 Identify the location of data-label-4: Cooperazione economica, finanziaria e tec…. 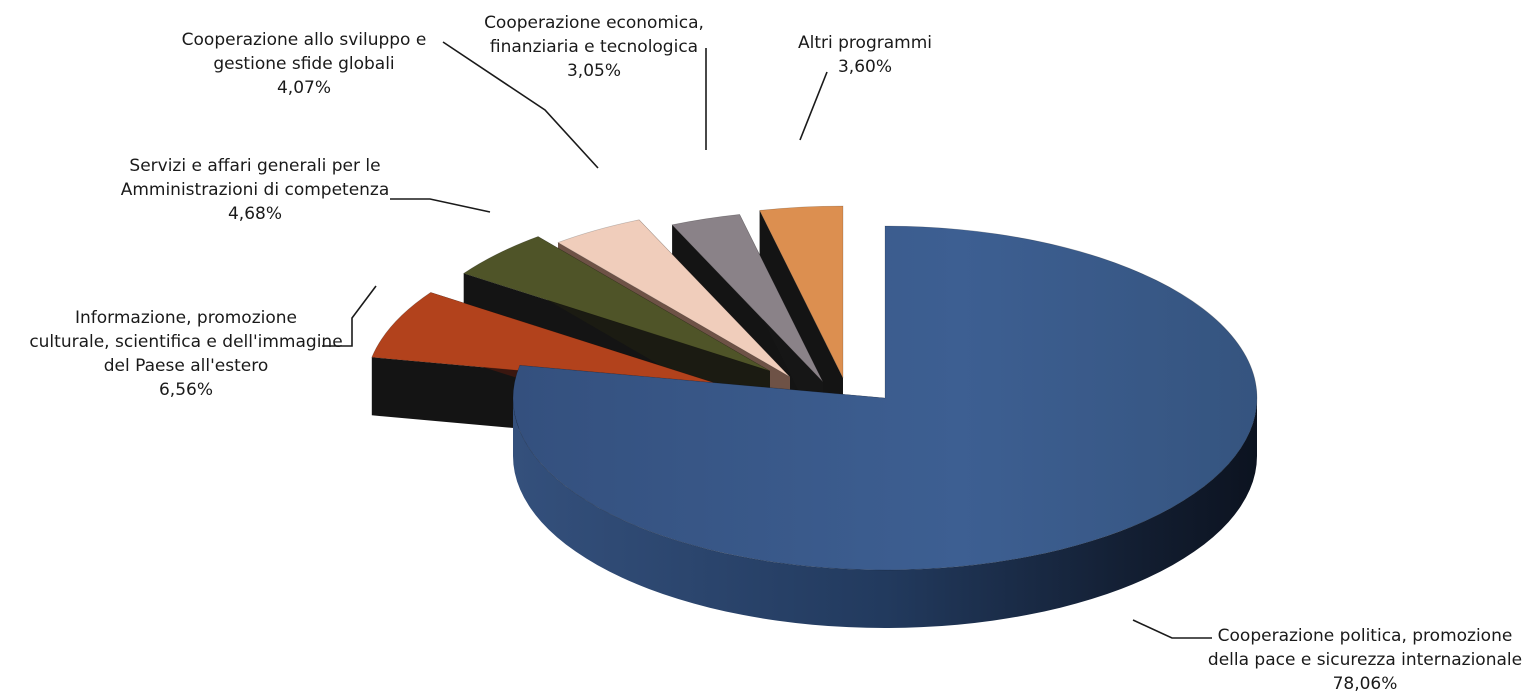
(594, 47).